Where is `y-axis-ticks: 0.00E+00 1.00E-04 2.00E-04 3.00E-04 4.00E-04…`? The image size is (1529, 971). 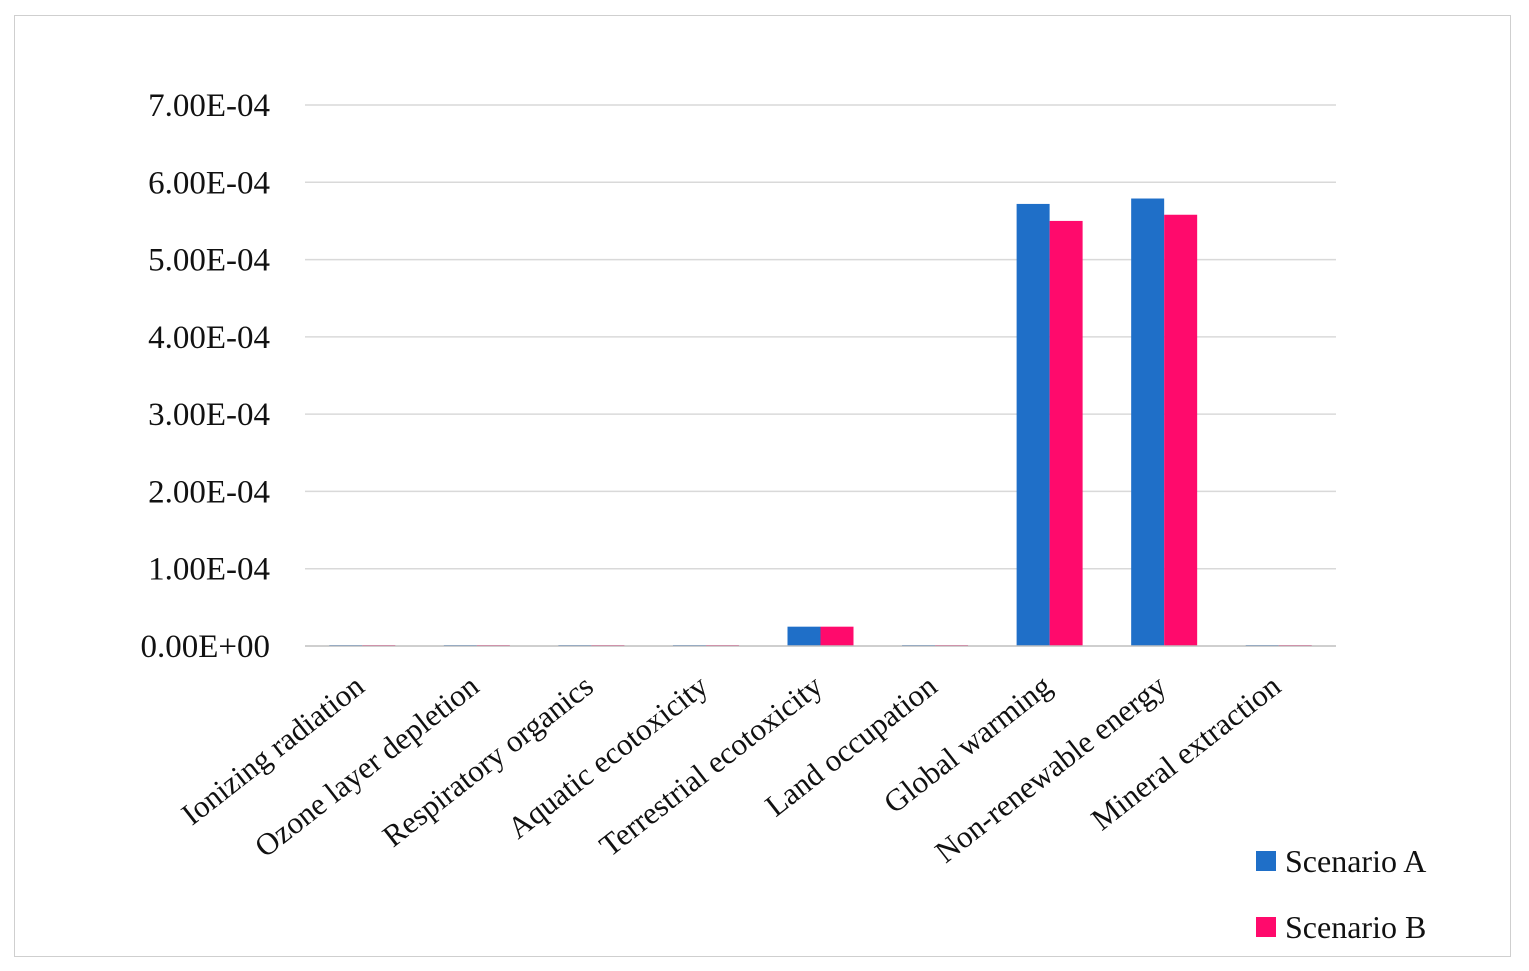 y-axis-ticks: 0.00E+00 1.00E-04 2.00E-04 3.00E-04 4.00E-04… is located at coordinates (205, 376).